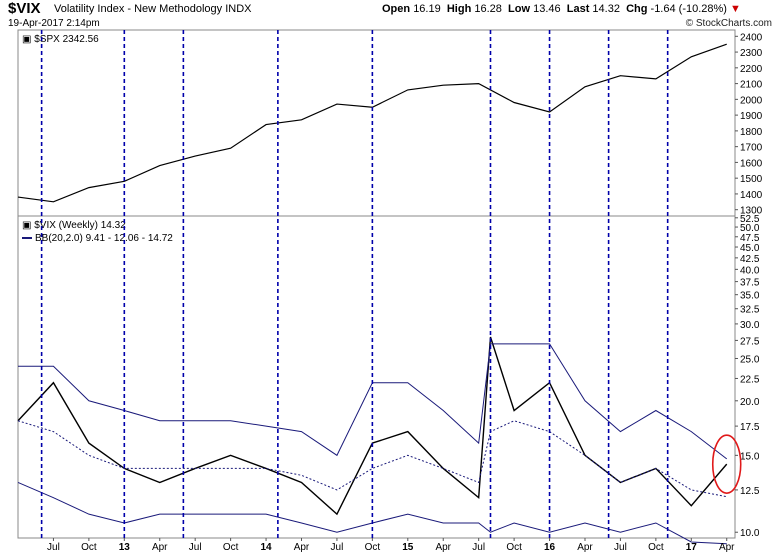 This screenshot has width=780, height=552. I want to click on vix-y-tick-label: 42.5, so click(750, 259).